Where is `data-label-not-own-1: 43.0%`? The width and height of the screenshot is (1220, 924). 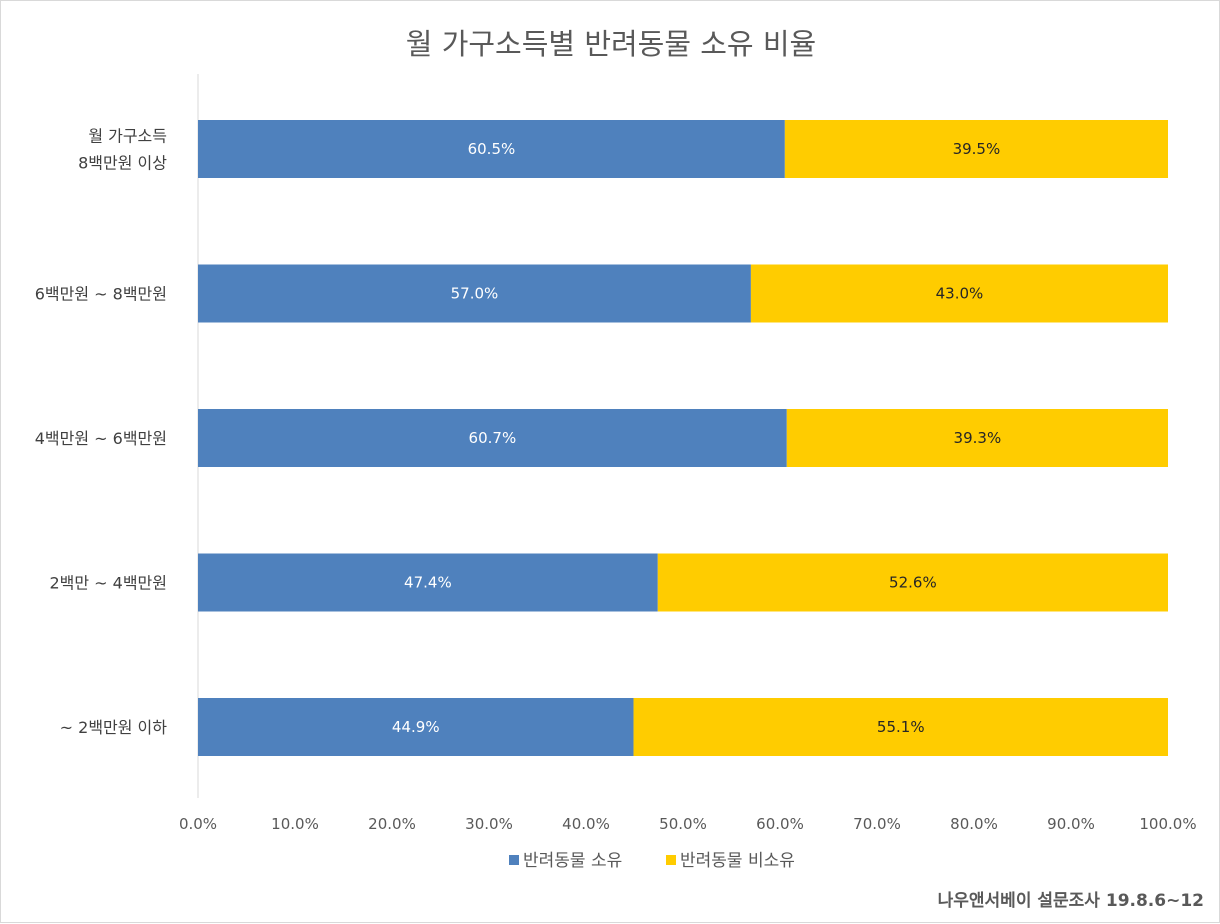
data-label-not-own-1: 43.0% is located at coordinates (960, 294).